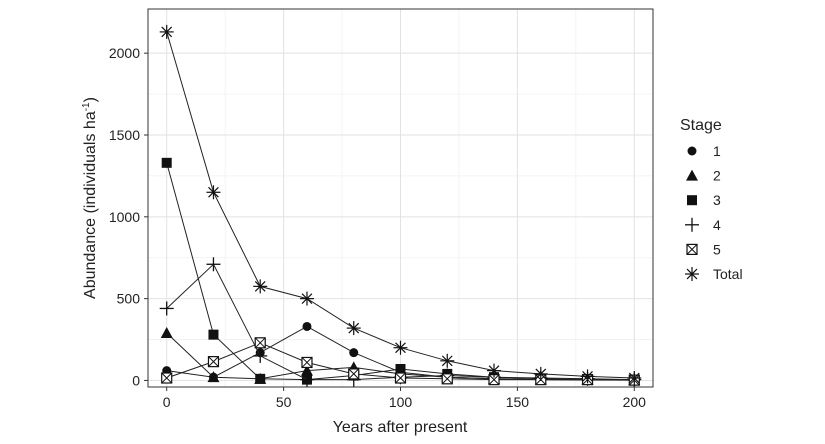 The height and width of the screenshot is (444, 825). What do you see at coordinates (717, 151) in the screenshot?
I see `legend-label: 1` at bounding box center [717, 151].